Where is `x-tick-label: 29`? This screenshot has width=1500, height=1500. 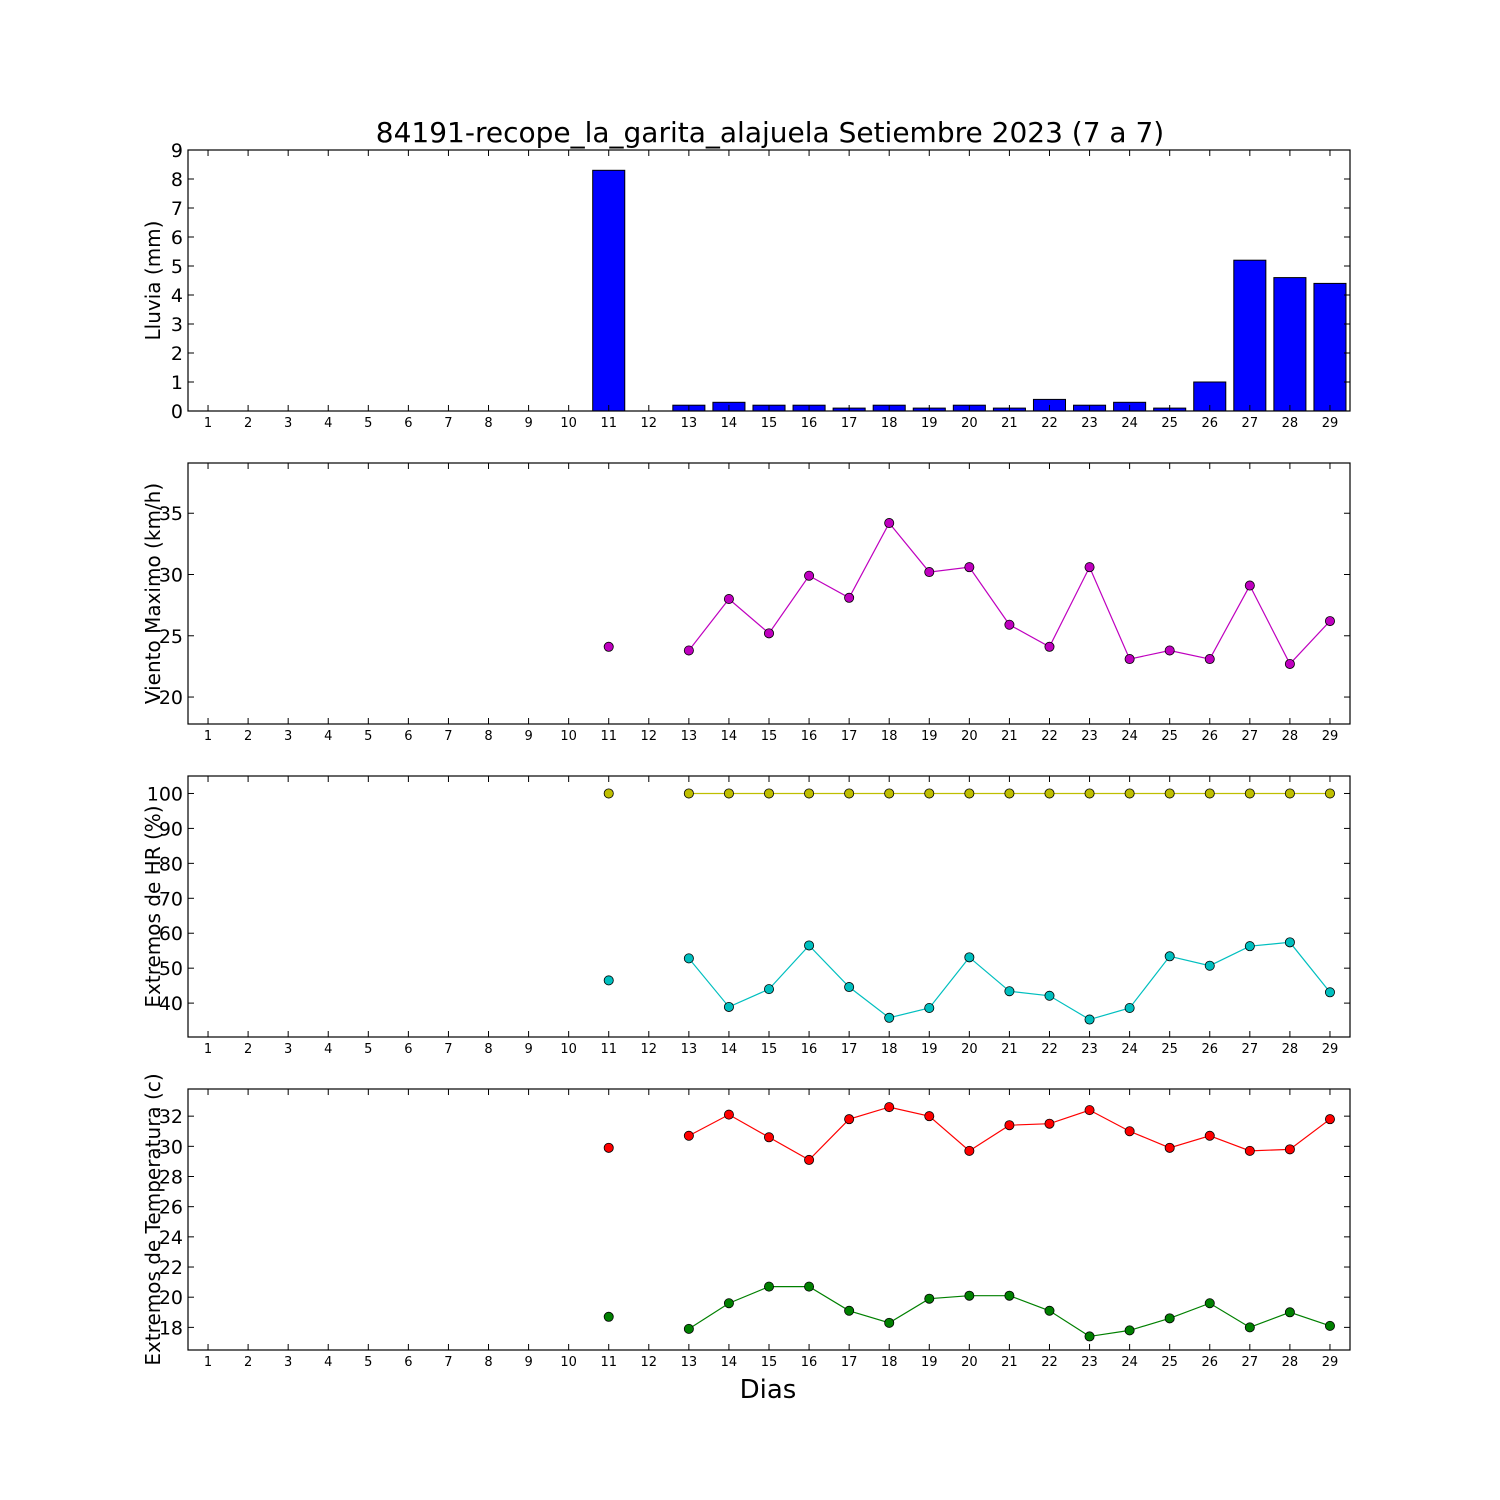
x-tick-label: 29 is located at coordinates (1330, 1362).